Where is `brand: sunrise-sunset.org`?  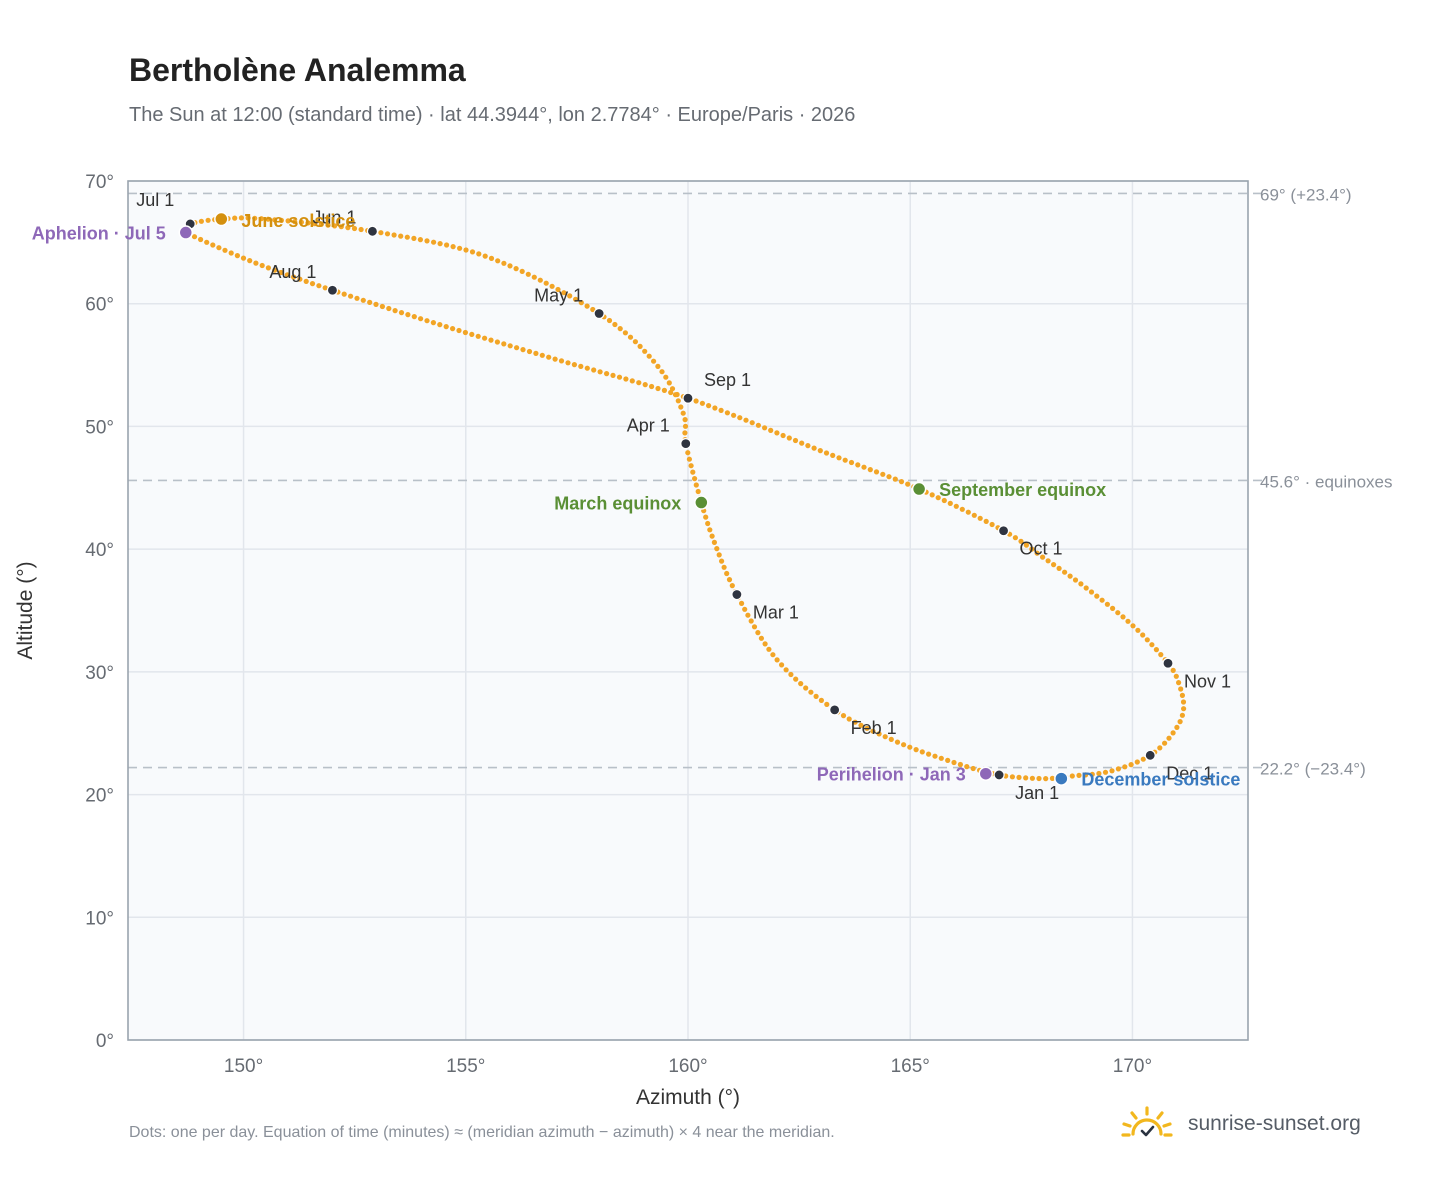
brand: sunrise-sunset.org is located at coordinates (1240, 1124).